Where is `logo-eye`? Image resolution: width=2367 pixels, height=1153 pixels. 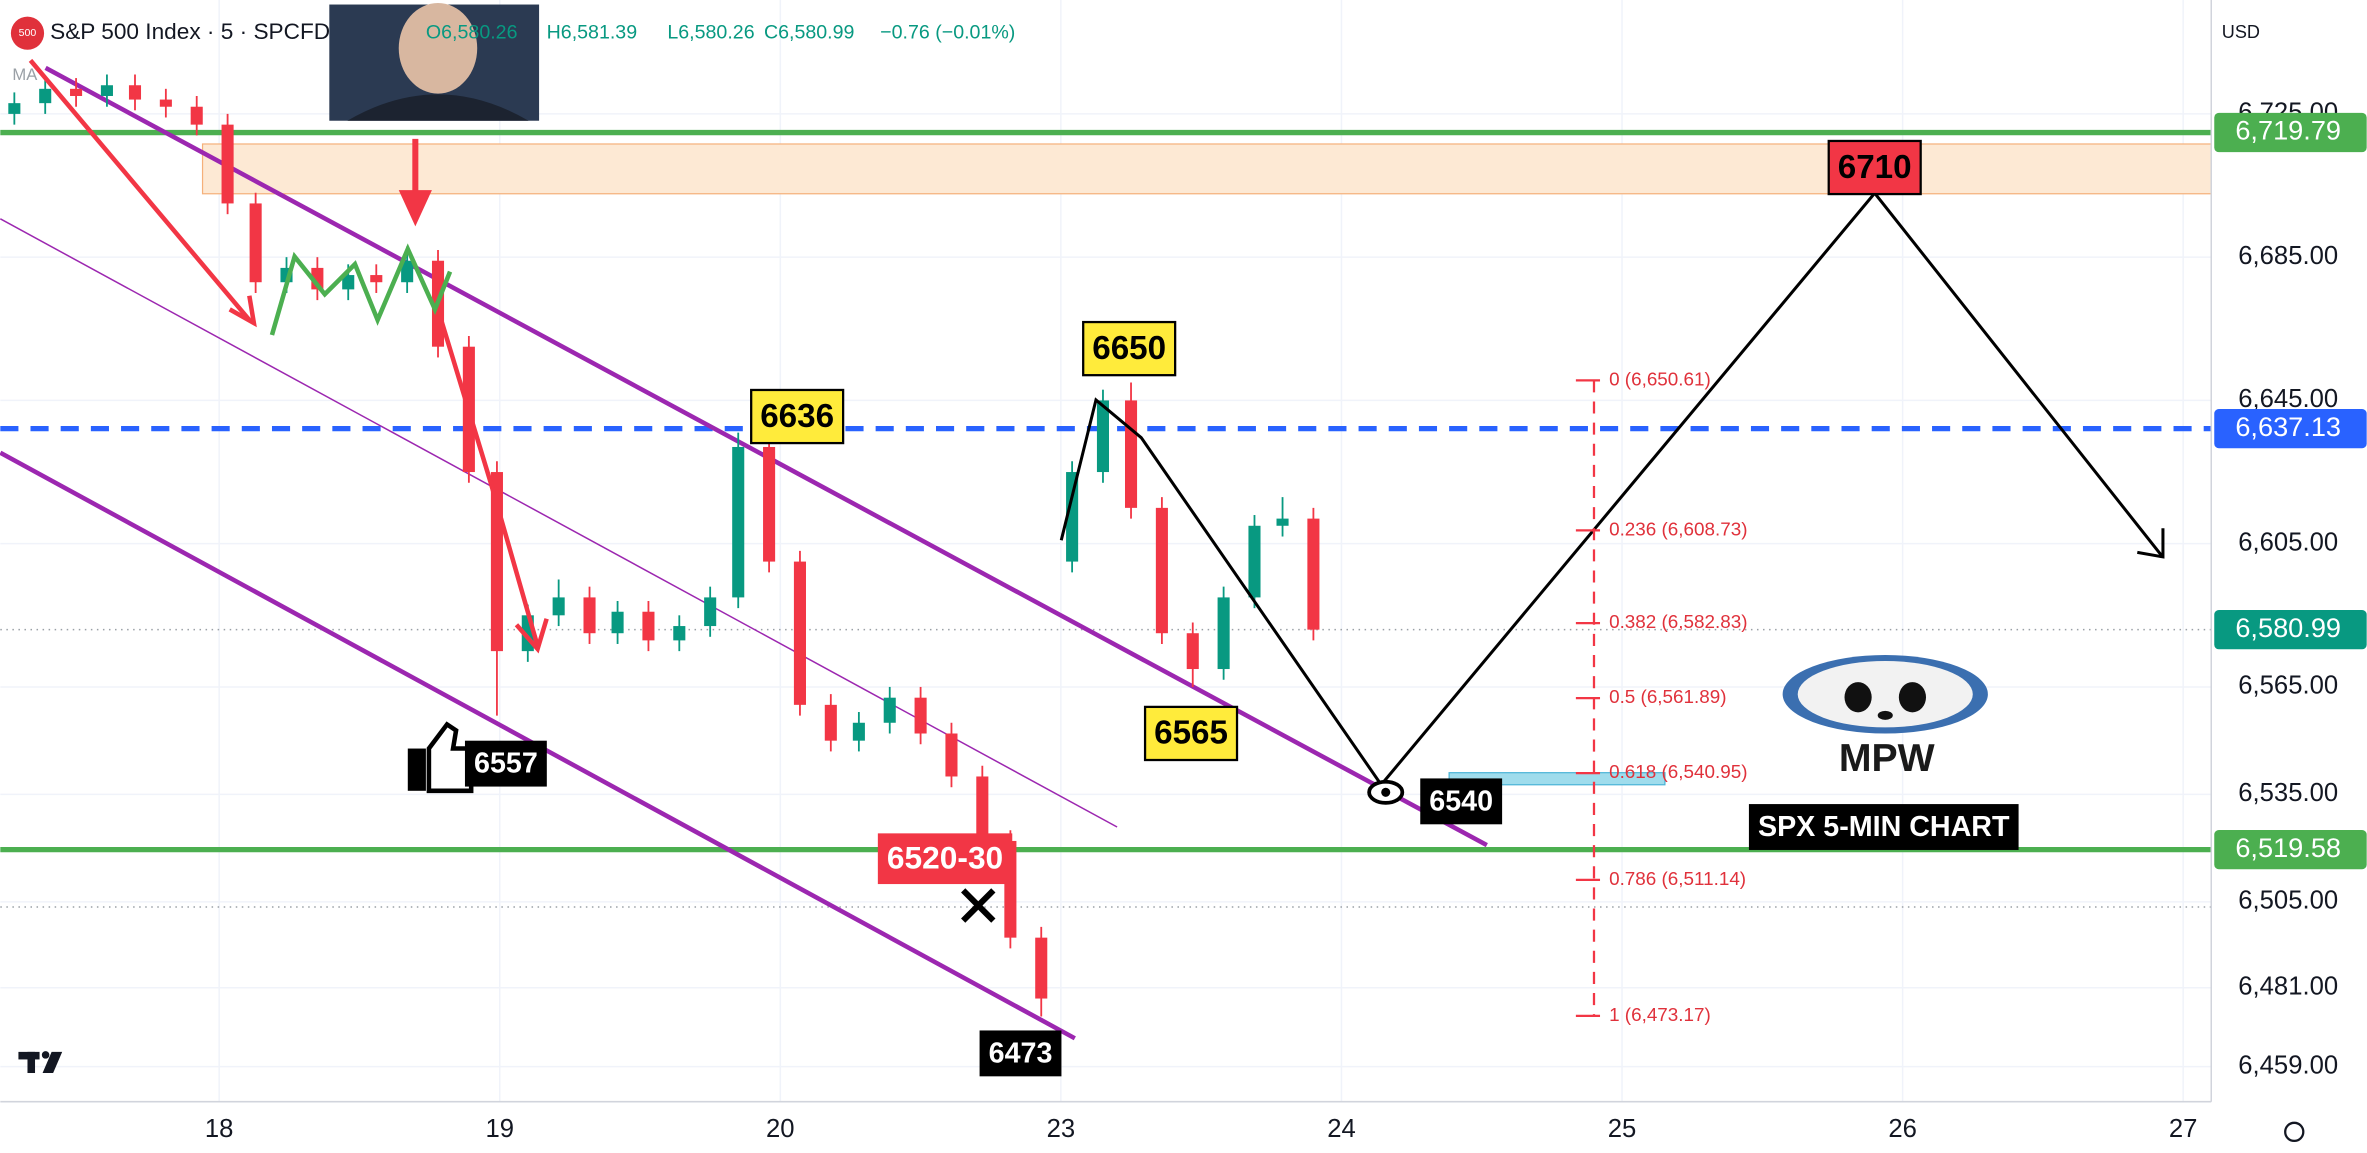 logo-eye is located at coordinates (1858, 697).